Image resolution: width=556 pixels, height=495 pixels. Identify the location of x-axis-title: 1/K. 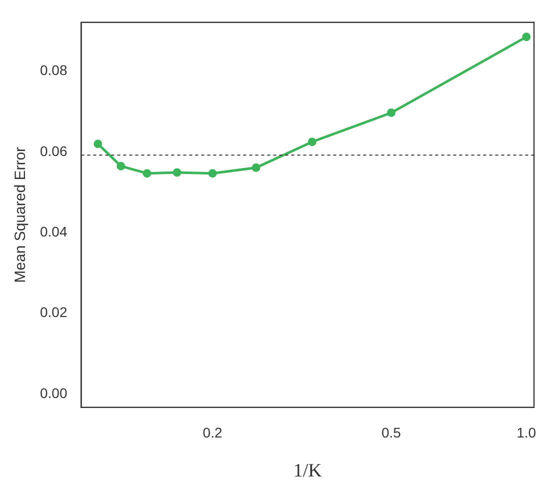
(307, 471).